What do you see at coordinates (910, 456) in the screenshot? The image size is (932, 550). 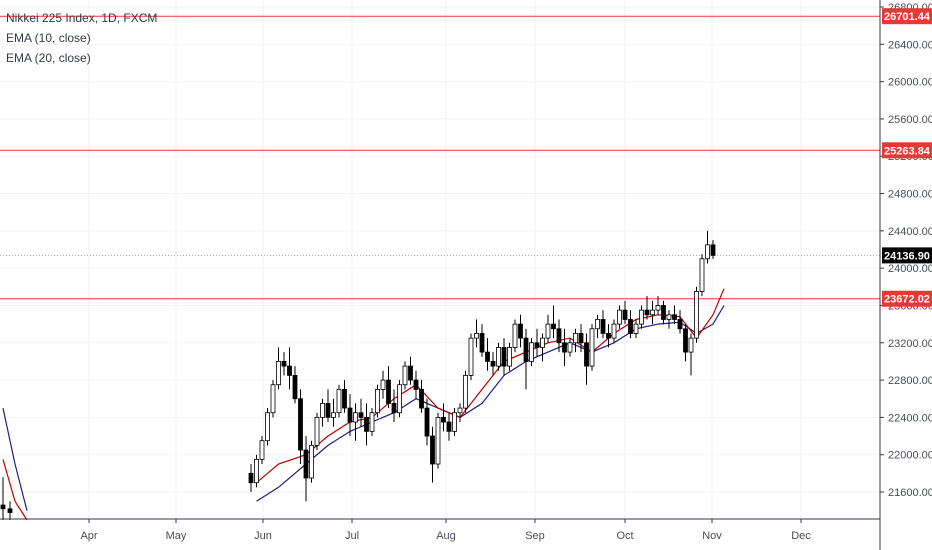 I see `price-tick-label: 22000.00` at bounding box center [910, 456].